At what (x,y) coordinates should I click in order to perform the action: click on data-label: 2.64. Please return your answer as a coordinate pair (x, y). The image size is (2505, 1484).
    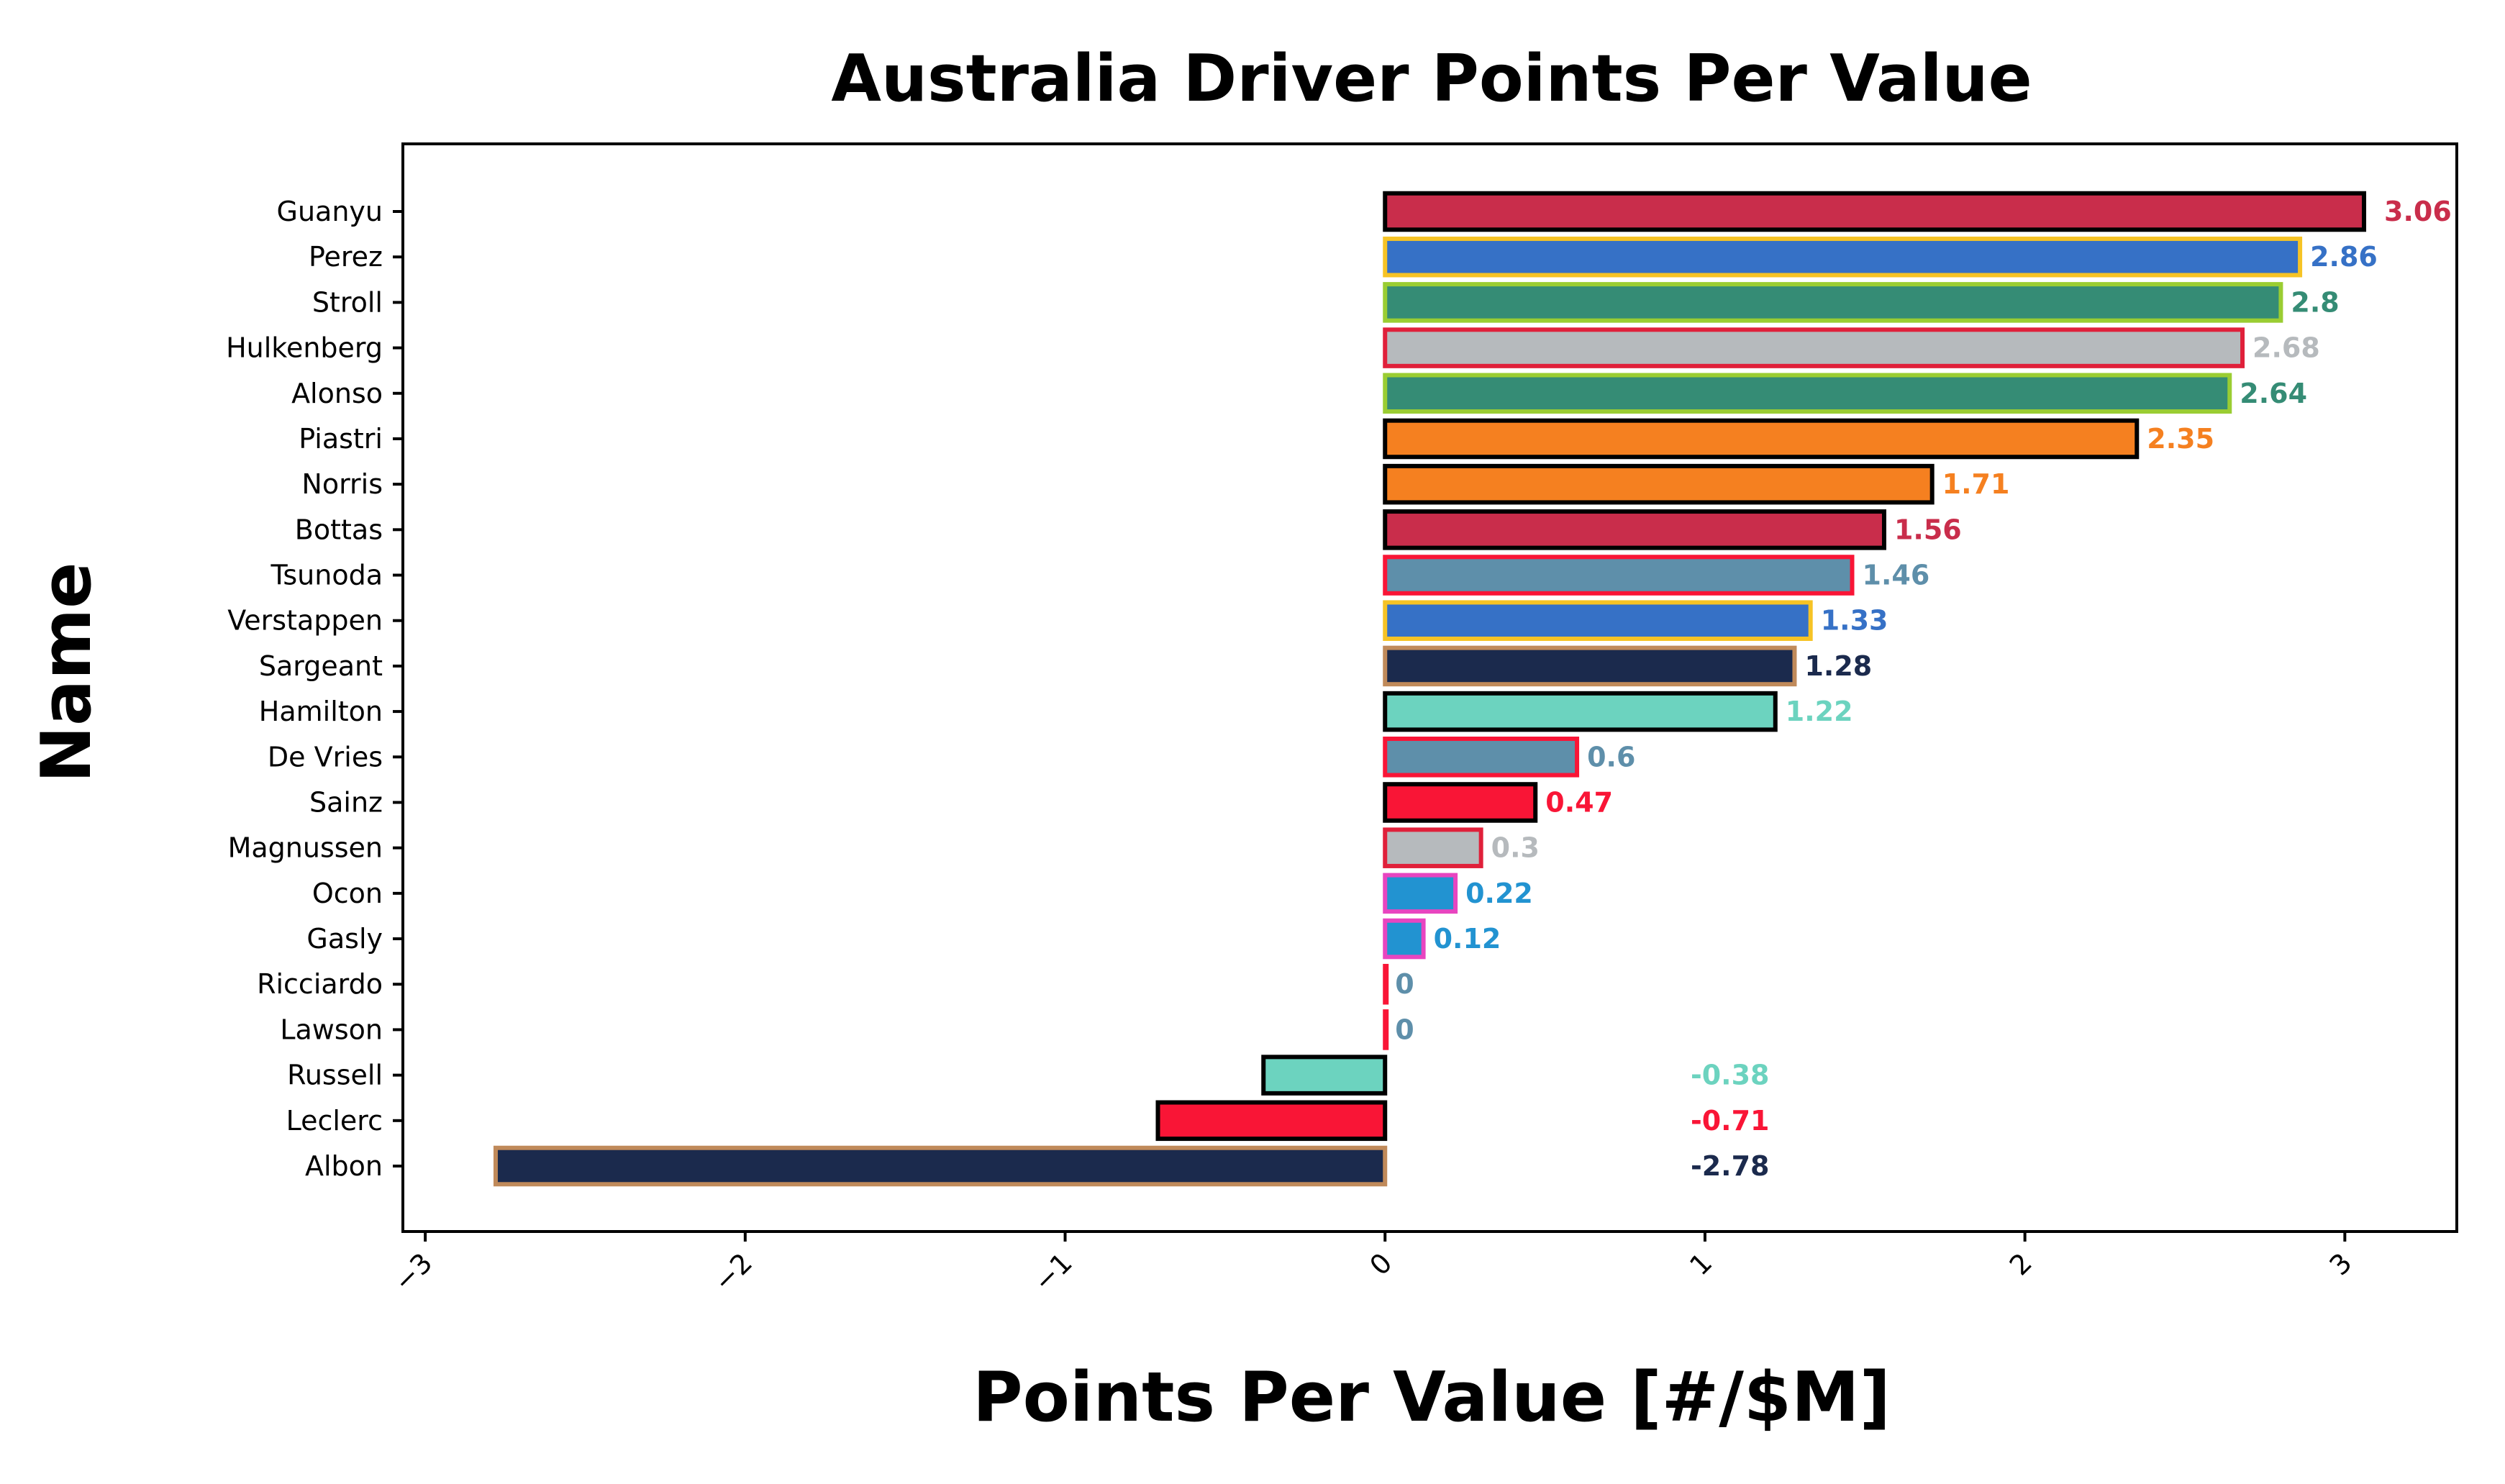
    Looking at the image, I should click on (2273, 393).